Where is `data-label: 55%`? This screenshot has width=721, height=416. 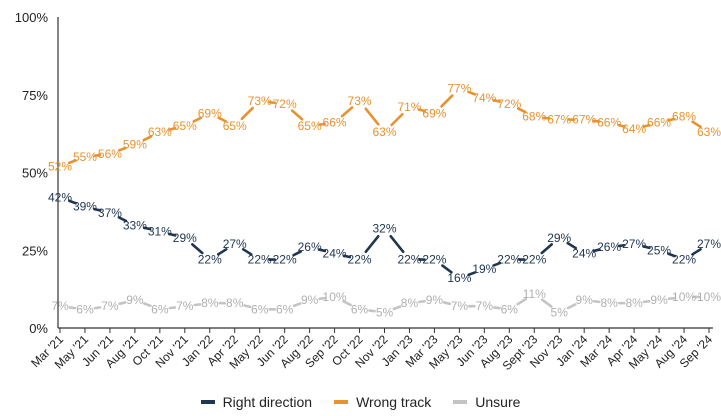
data-label: 55% is located at coordinates (85, 157).